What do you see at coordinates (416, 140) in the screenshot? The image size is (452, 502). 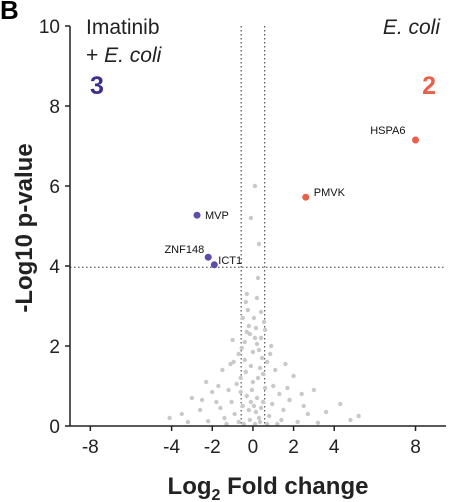 I see `gene-point-hspa6` at bounding box center [416, 140].